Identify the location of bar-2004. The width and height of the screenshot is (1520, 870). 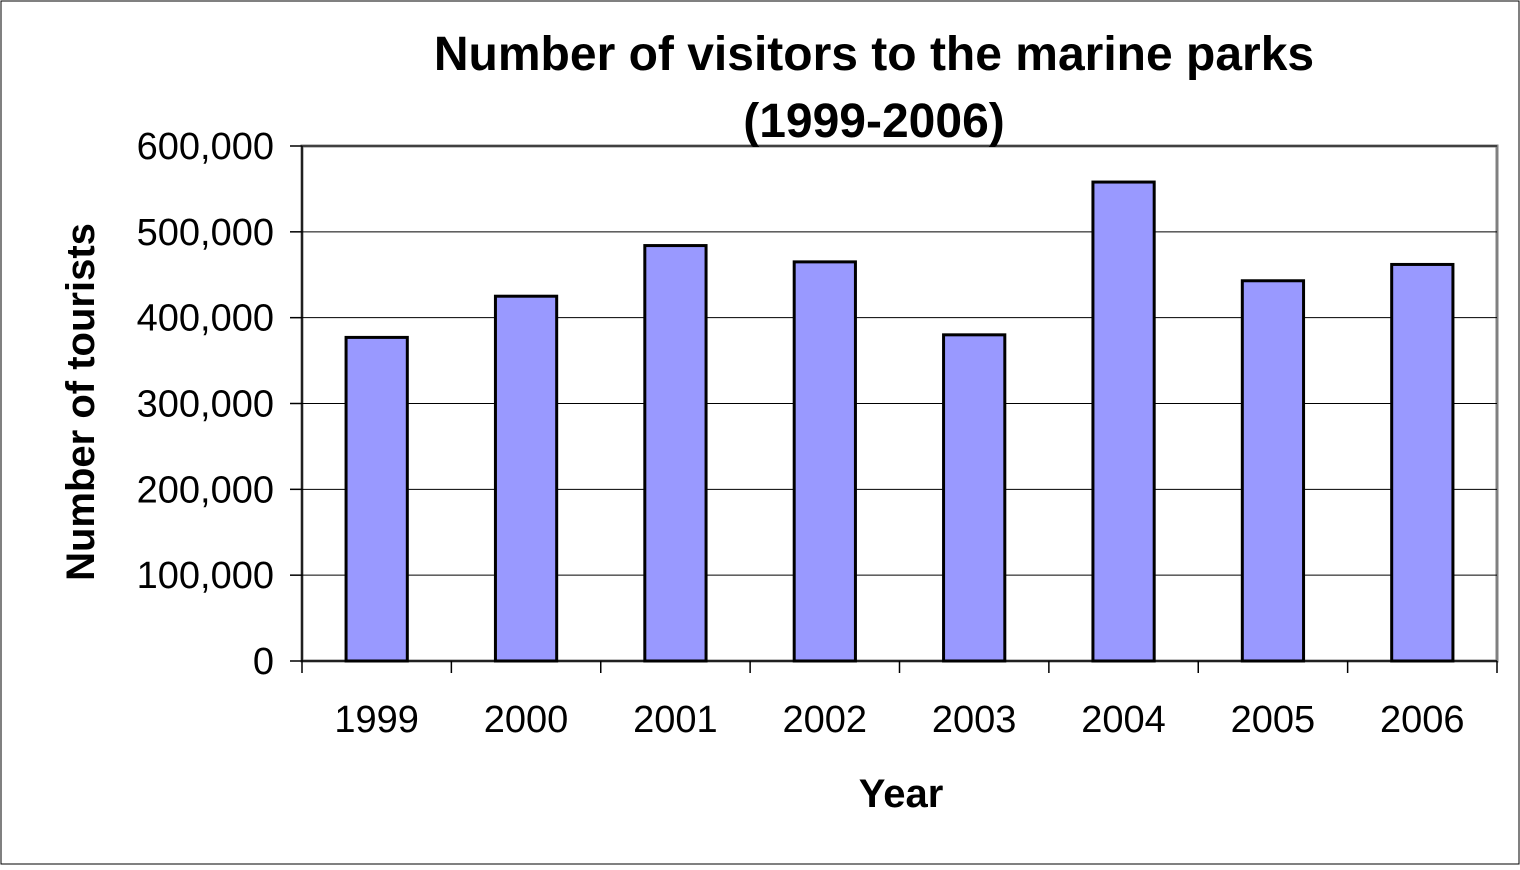
(1123, 421).